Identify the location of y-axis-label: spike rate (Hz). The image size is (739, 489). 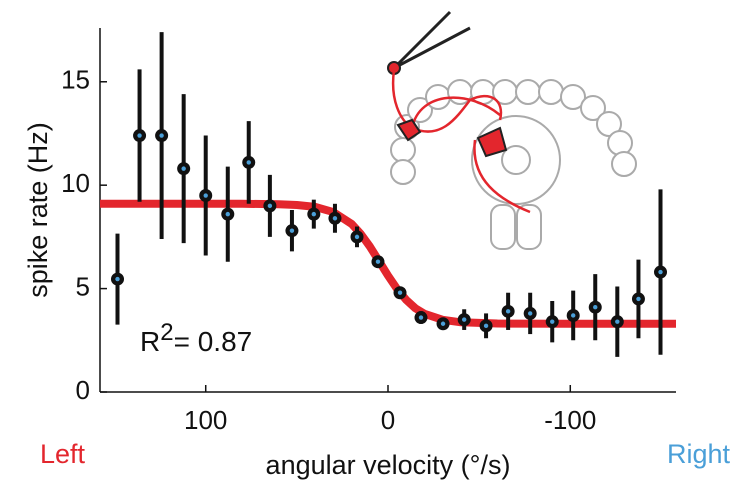
(38, 210).